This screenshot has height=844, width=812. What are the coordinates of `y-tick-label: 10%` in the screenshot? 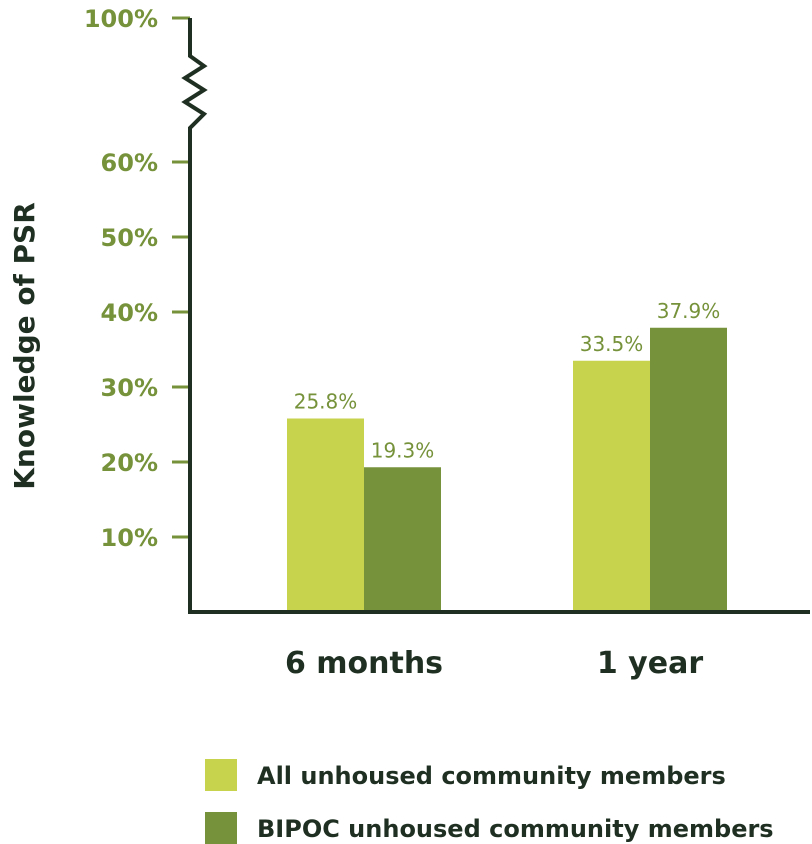 It's located at (129, 538).